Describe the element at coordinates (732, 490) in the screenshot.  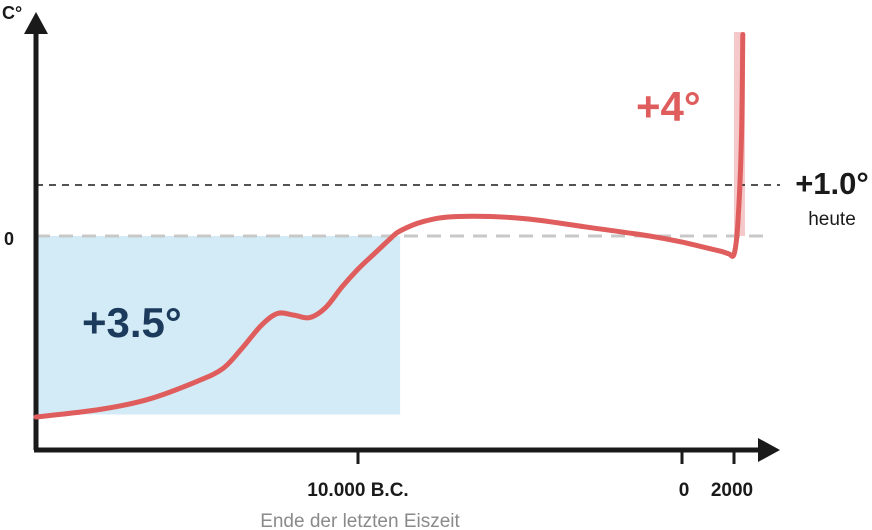
I see `x-tick-label: 2000` at that location.